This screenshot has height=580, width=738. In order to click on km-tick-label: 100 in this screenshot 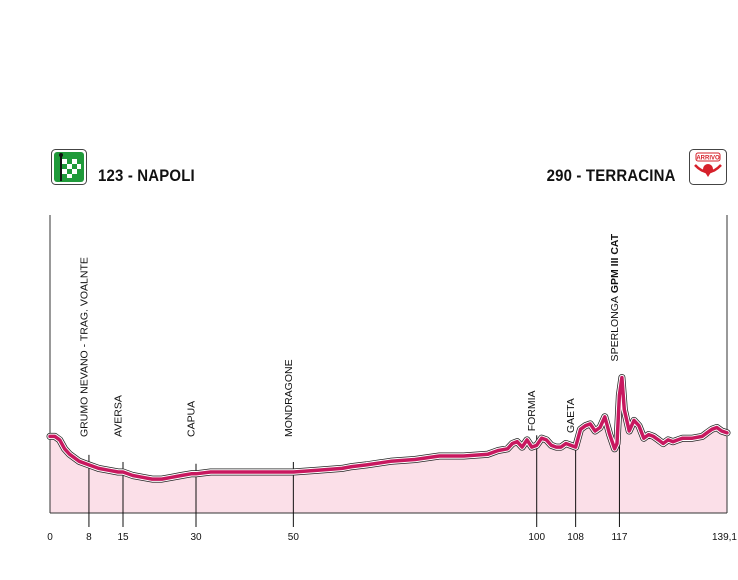, I will do `click(536, 537)`.